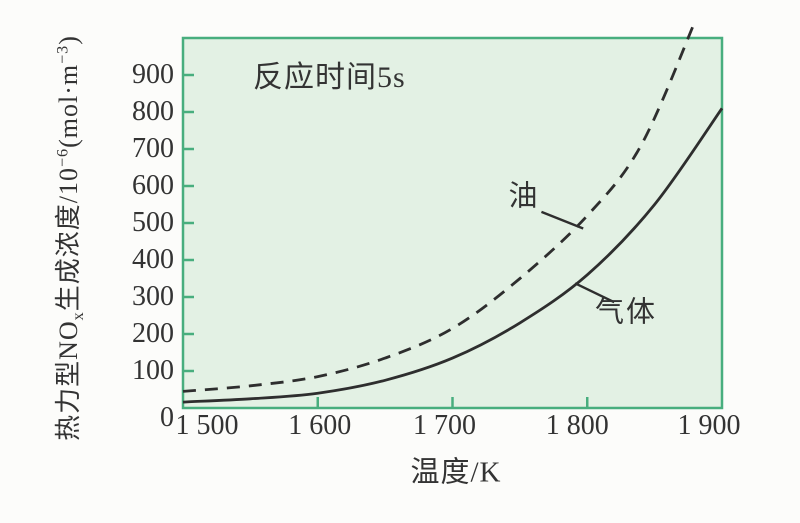 The image size is (800, 523). Describe the element at coordinates (79, 316) in the screenshot. I see `y-axis-title-subscript: x` at that location.